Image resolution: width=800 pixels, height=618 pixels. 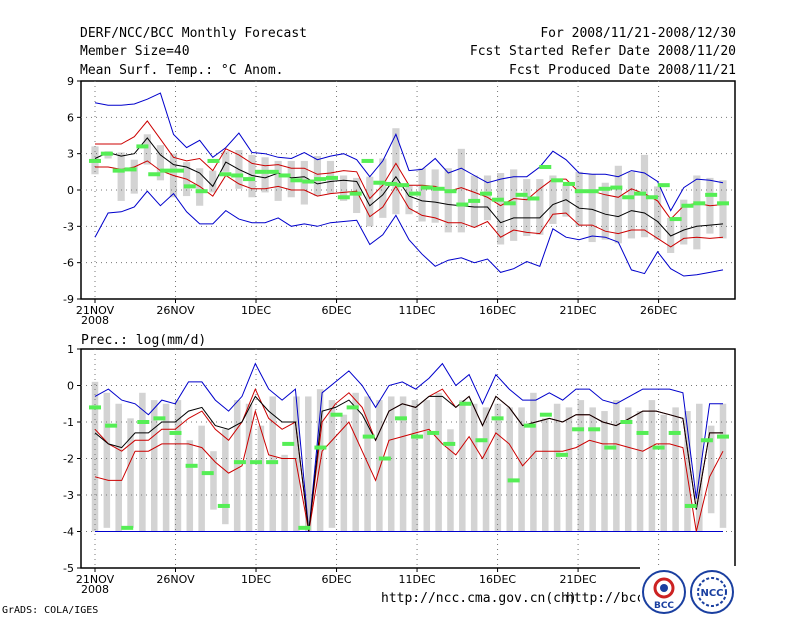 I want to click on footer-url-bcc: http://bcc.c, so click(x=613, y=598).